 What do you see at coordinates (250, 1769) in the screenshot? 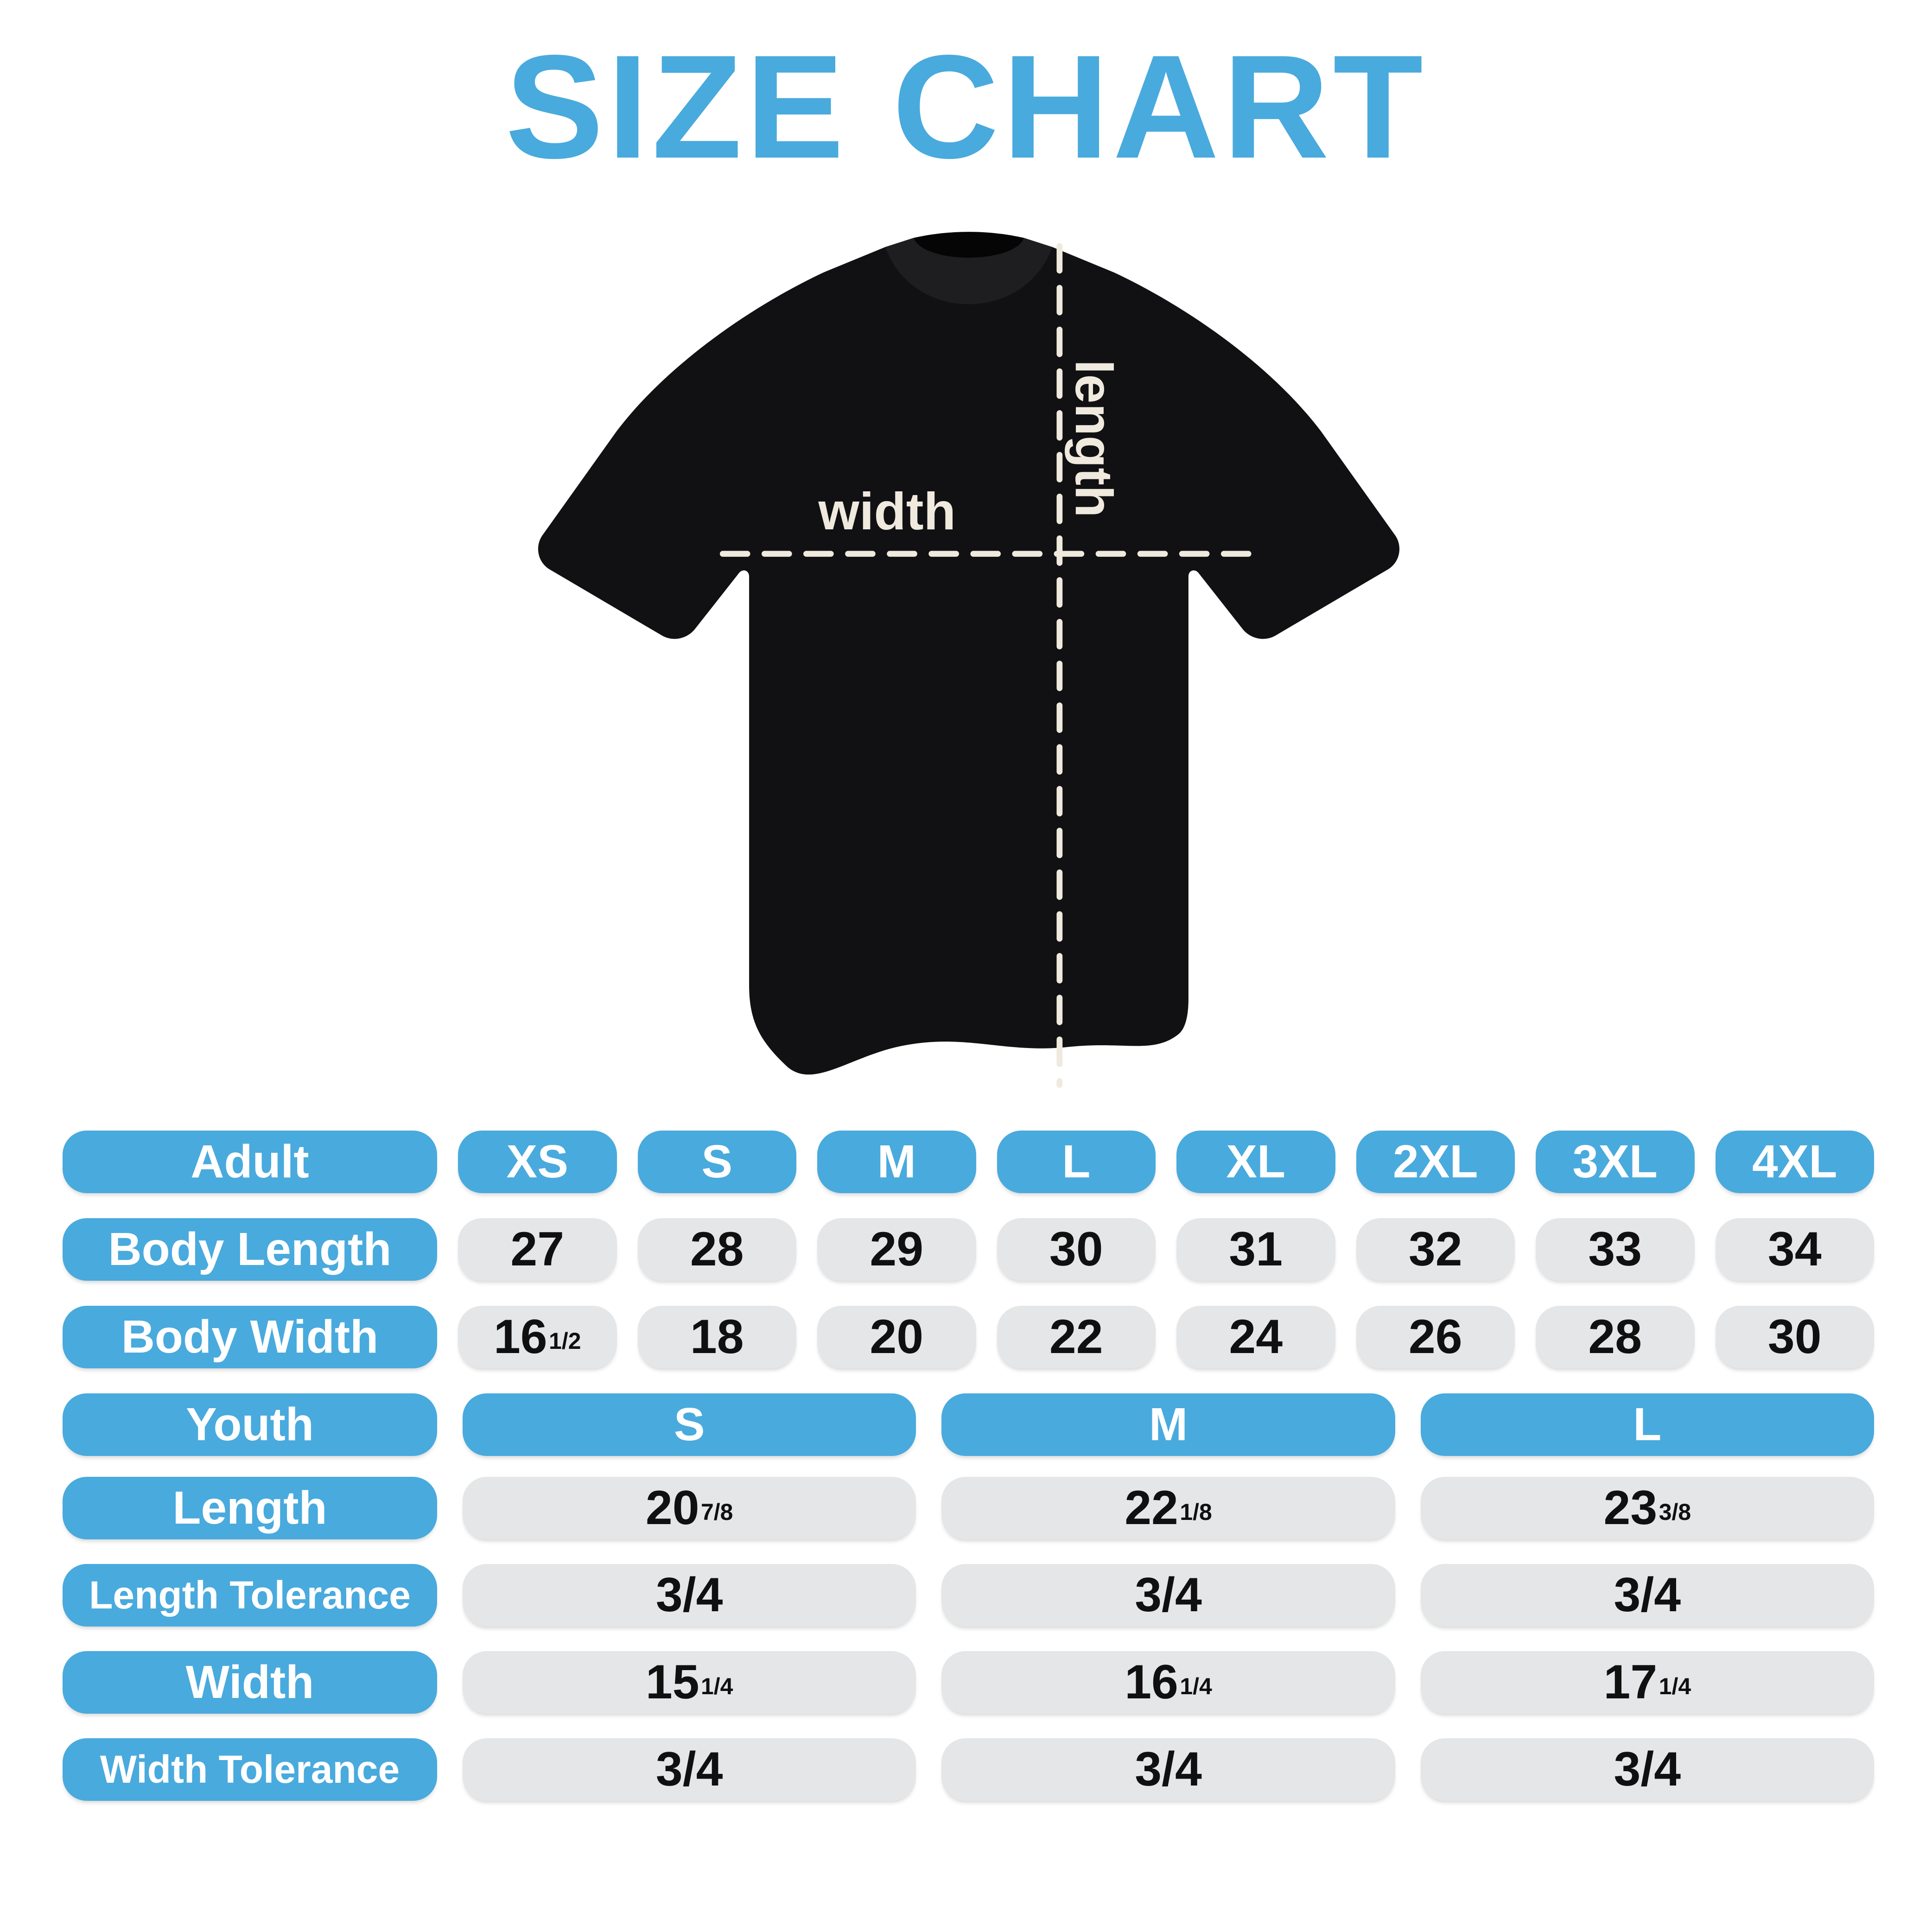
I see `row-label-width-tolerance: Width Tolerance` at bounding box center [250, 1769].